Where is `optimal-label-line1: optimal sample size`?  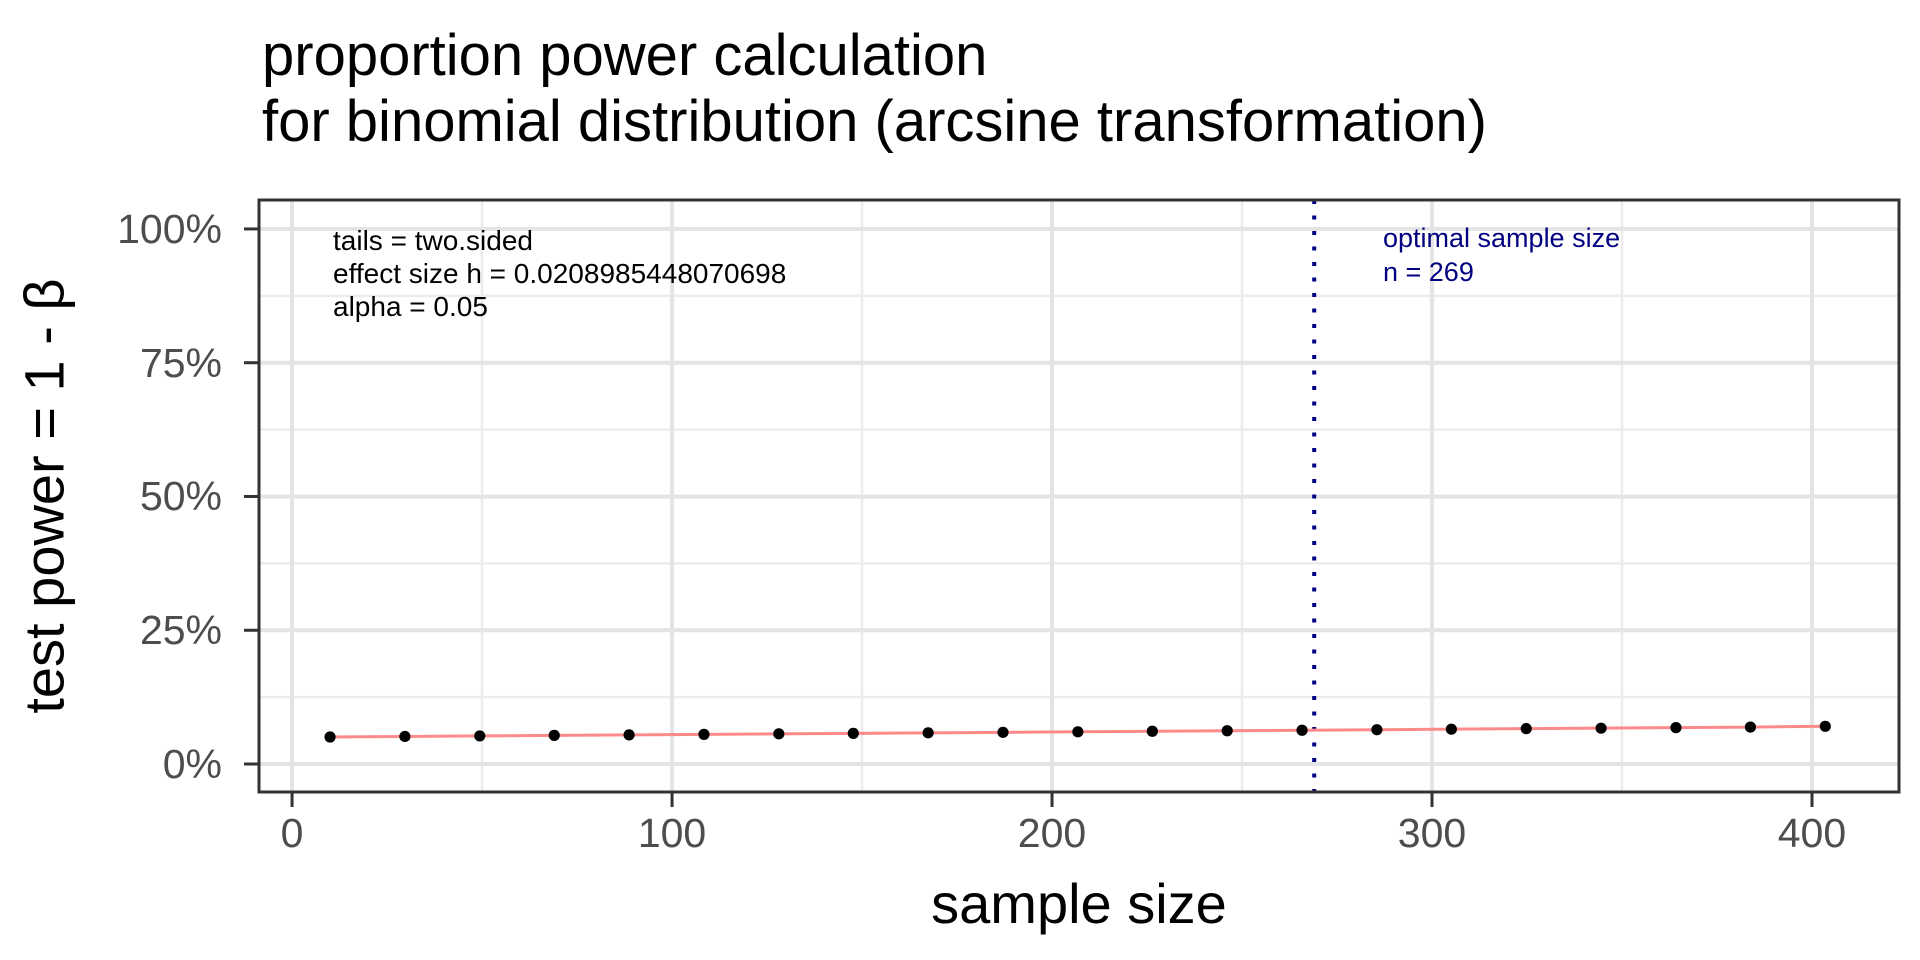
optimal-label-line1: optimal sample size is located at coordinates (1502, 238).